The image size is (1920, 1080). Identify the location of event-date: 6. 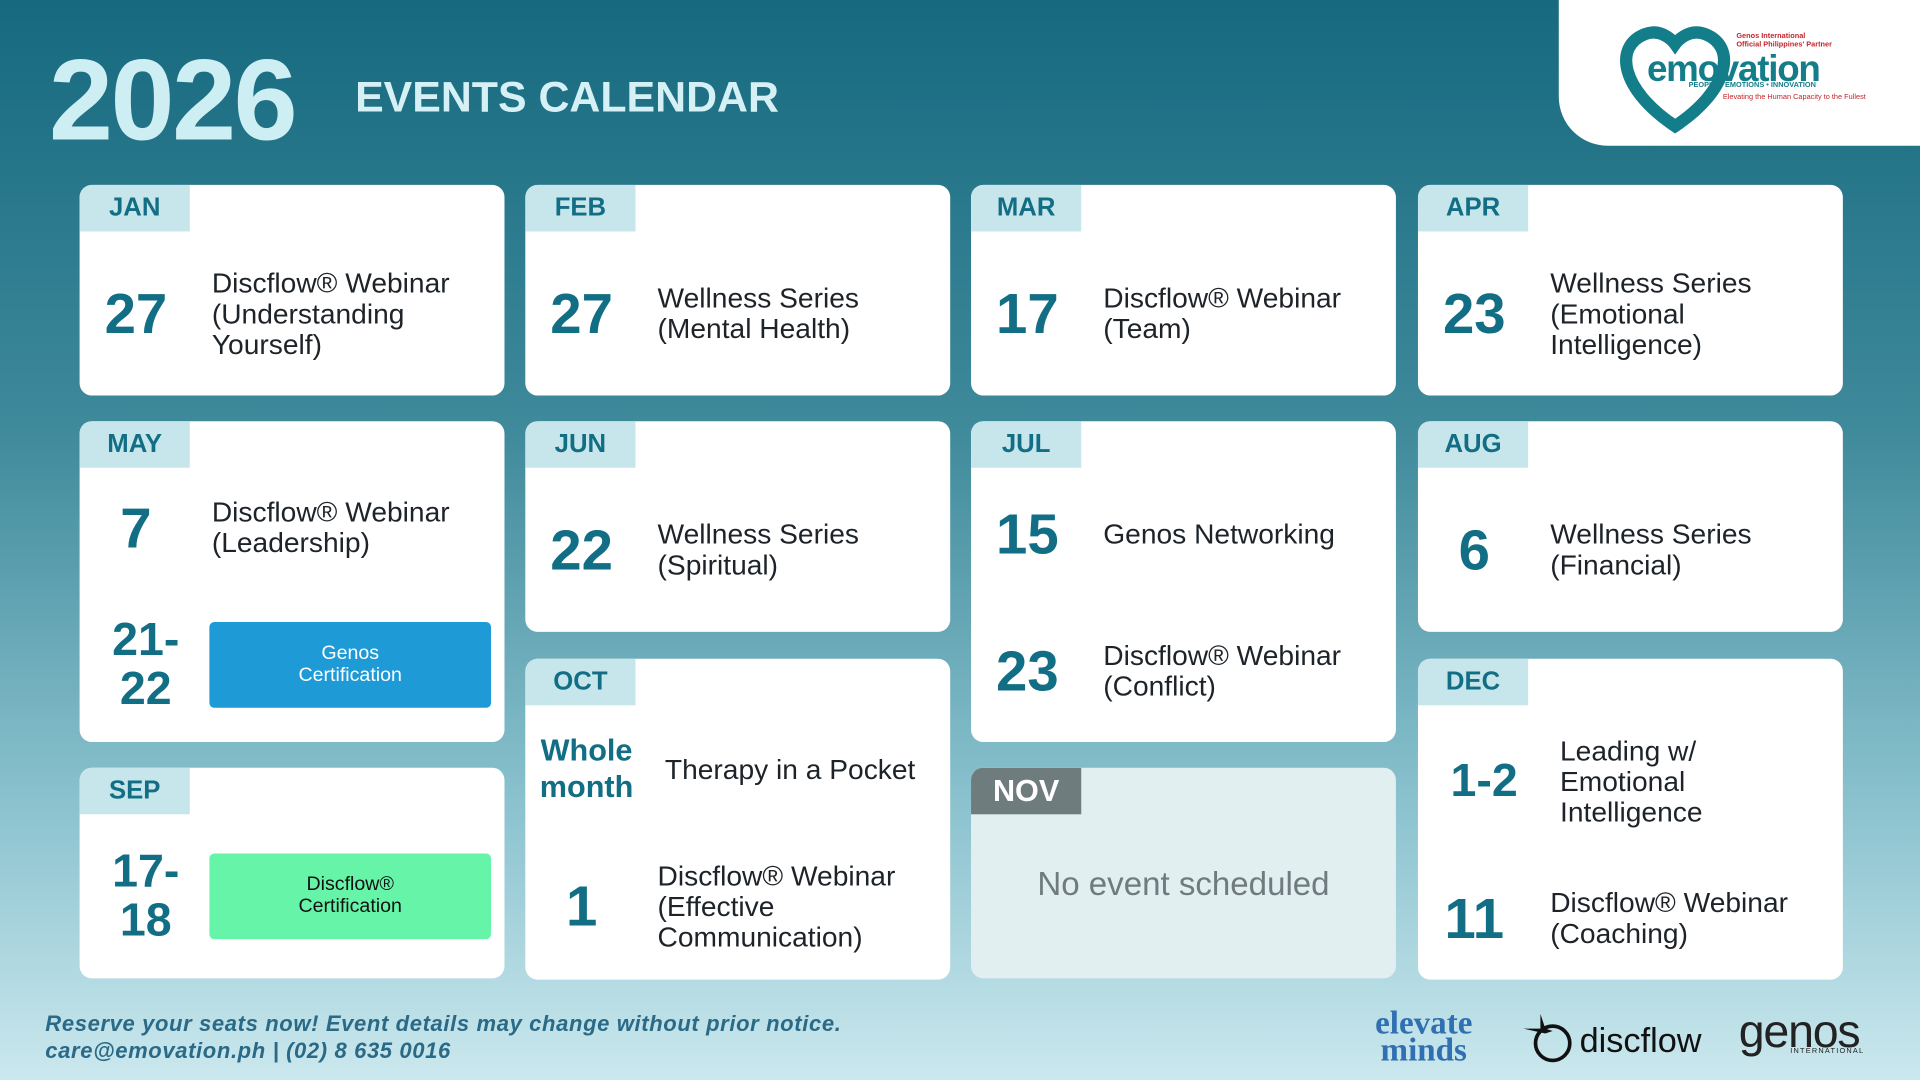
(1474, 549).